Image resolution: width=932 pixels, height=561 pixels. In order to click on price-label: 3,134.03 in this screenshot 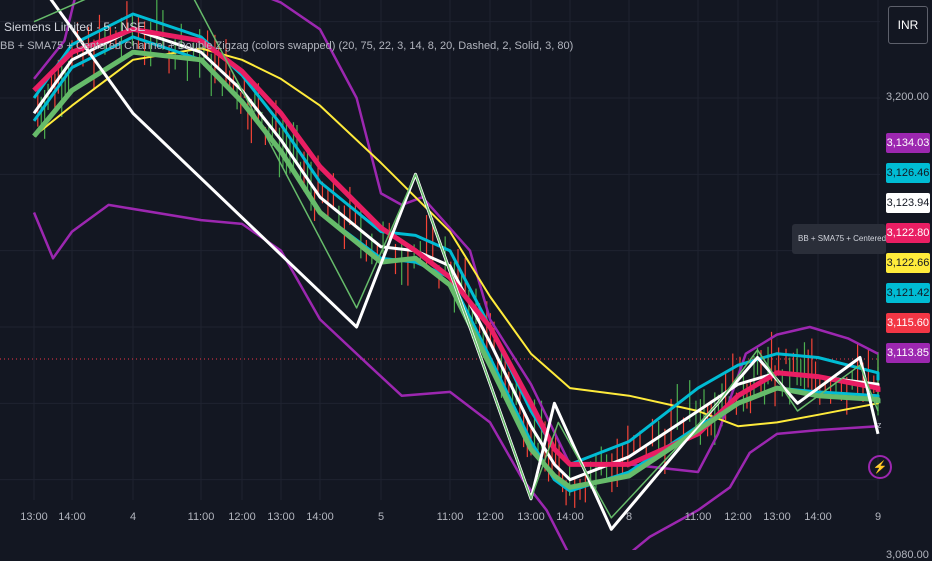, I will do `click(908, 143)`.